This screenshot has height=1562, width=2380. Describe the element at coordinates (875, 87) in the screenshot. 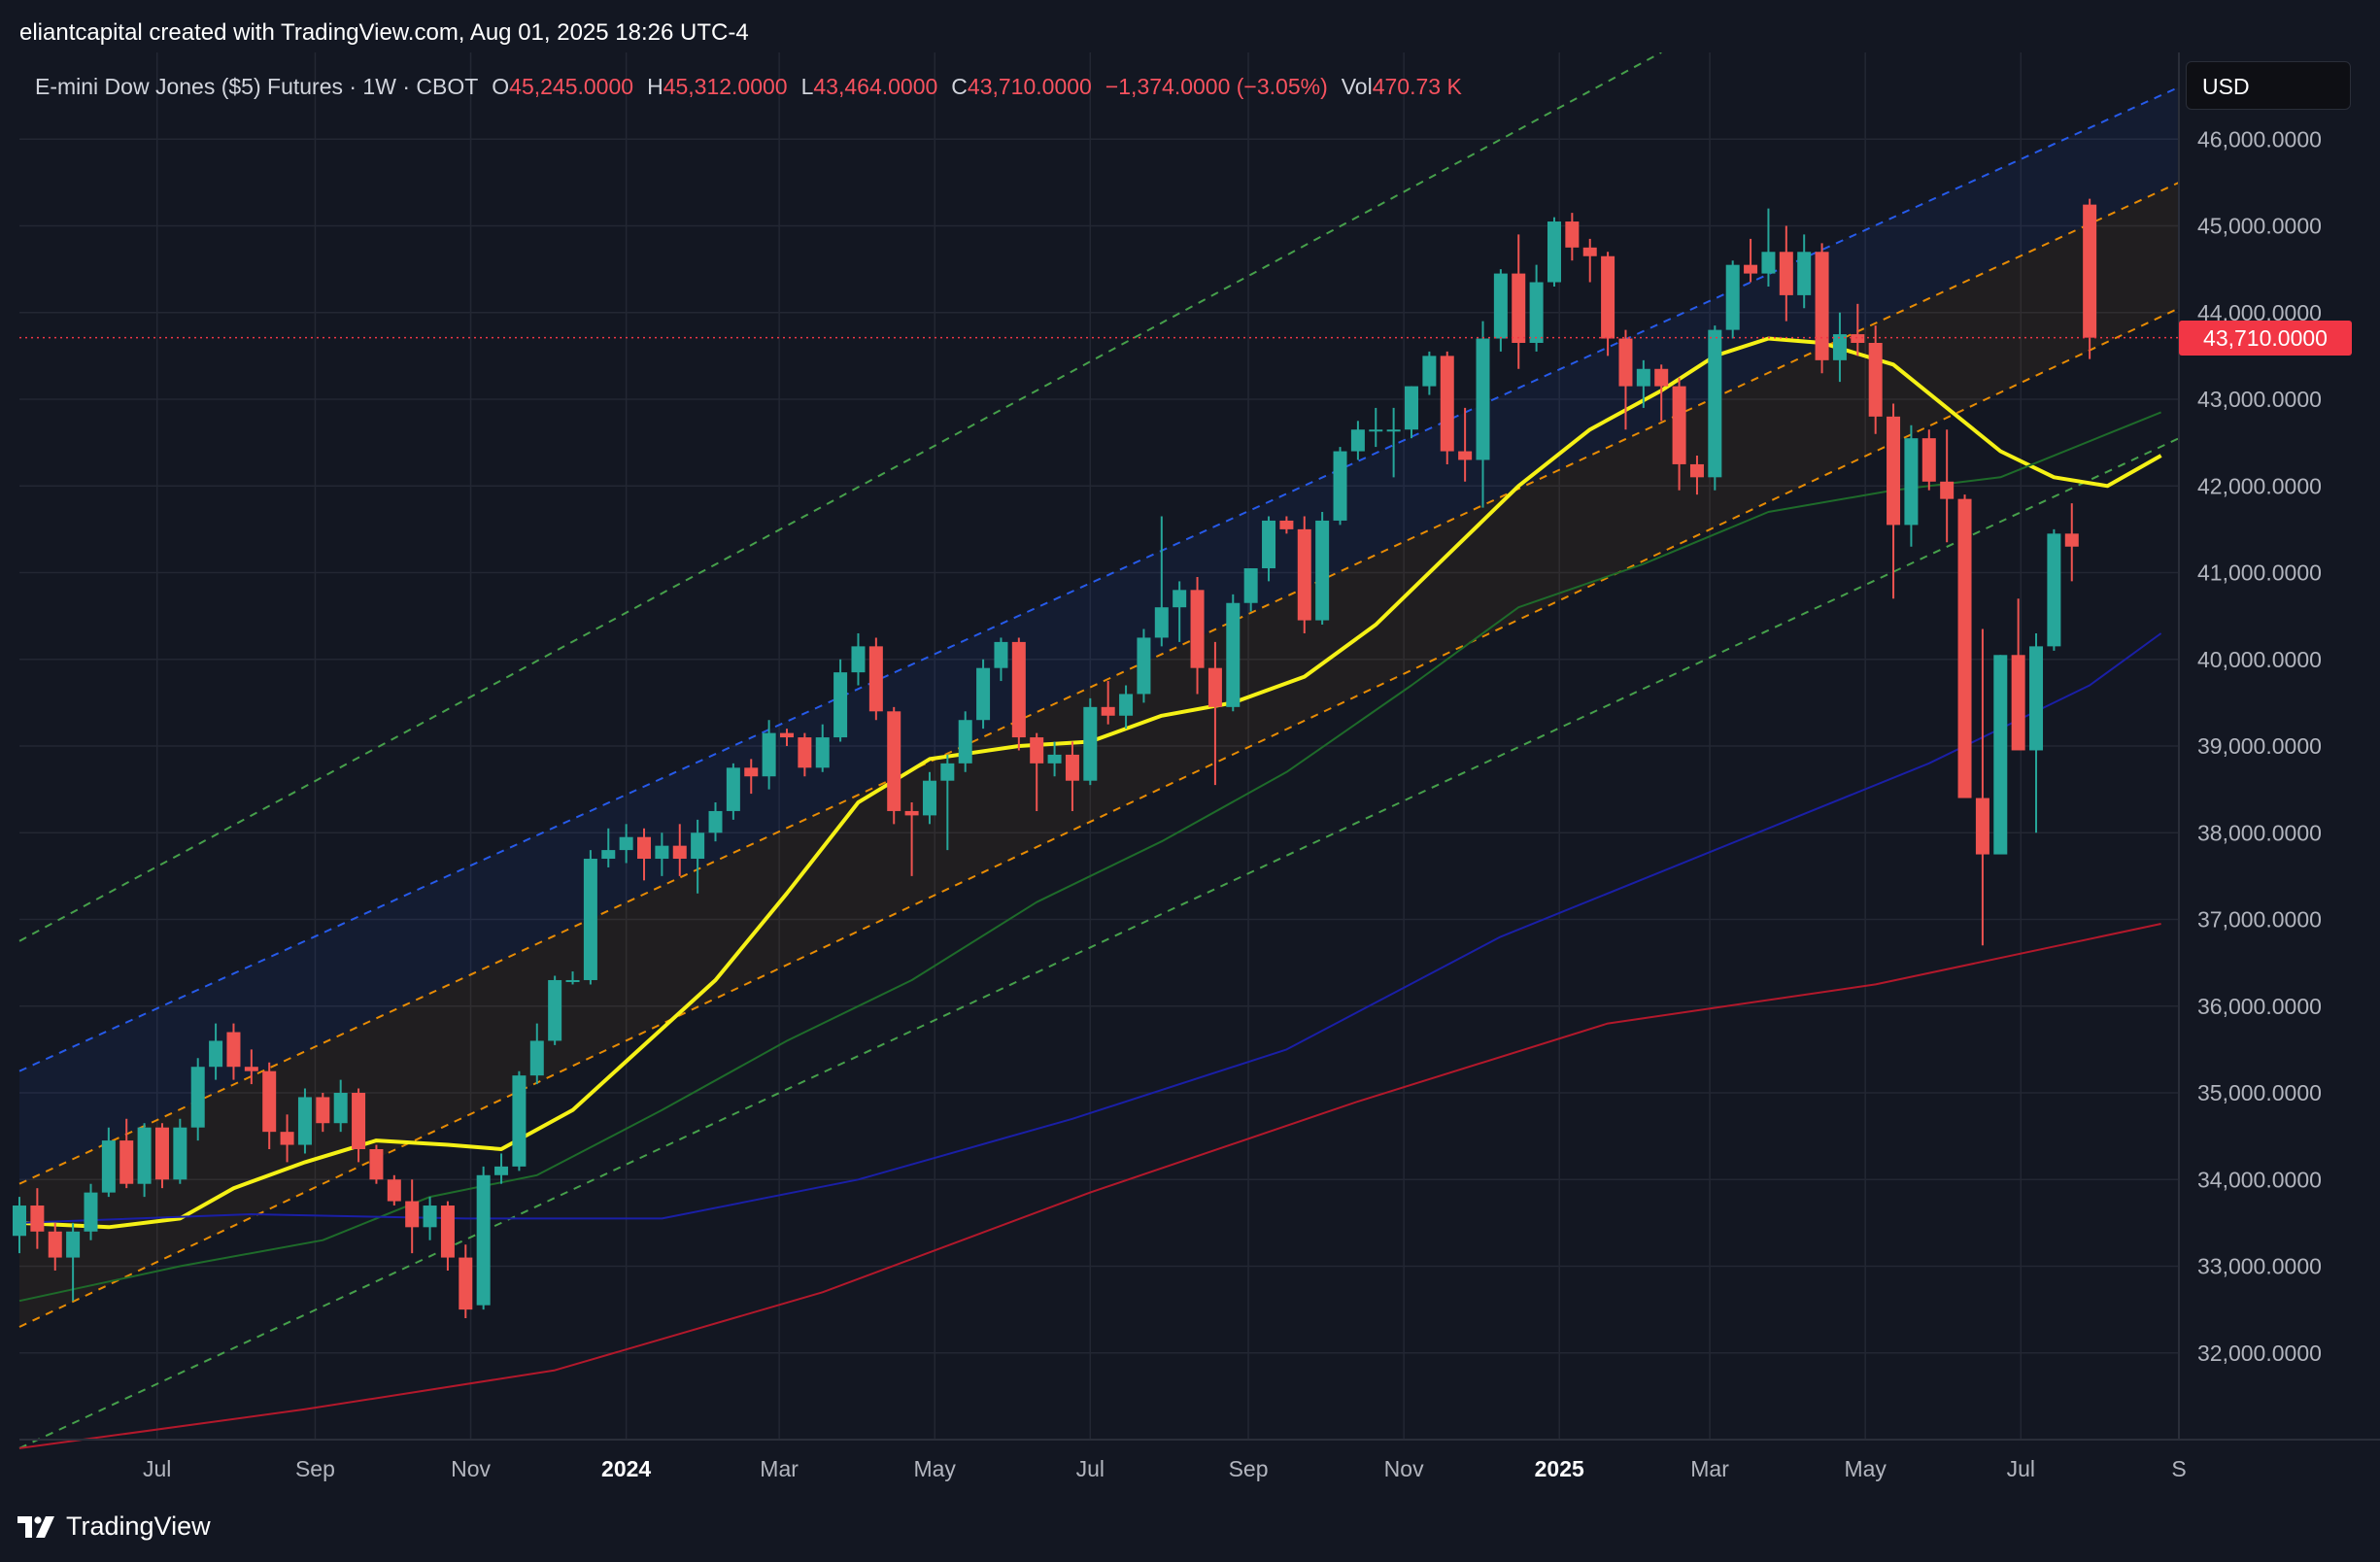

I see `legend-low-value: 43,464.0000` at that location.